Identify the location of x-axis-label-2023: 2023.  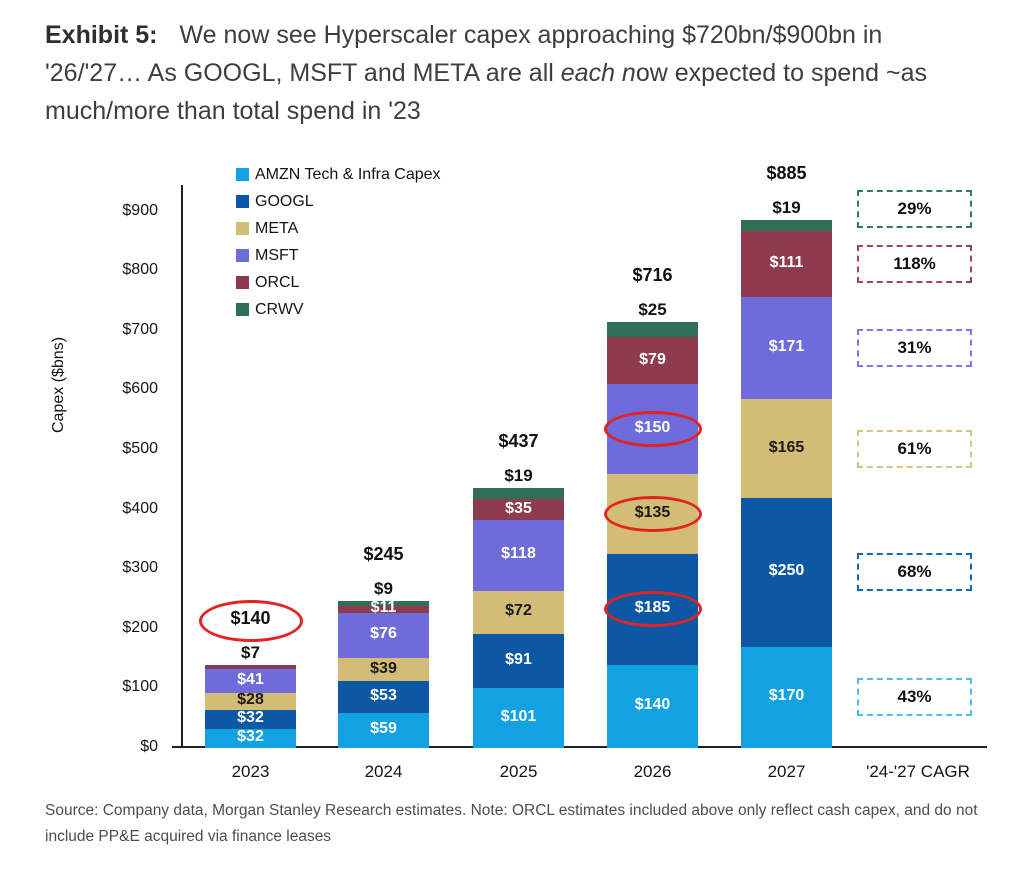
(250, 771).